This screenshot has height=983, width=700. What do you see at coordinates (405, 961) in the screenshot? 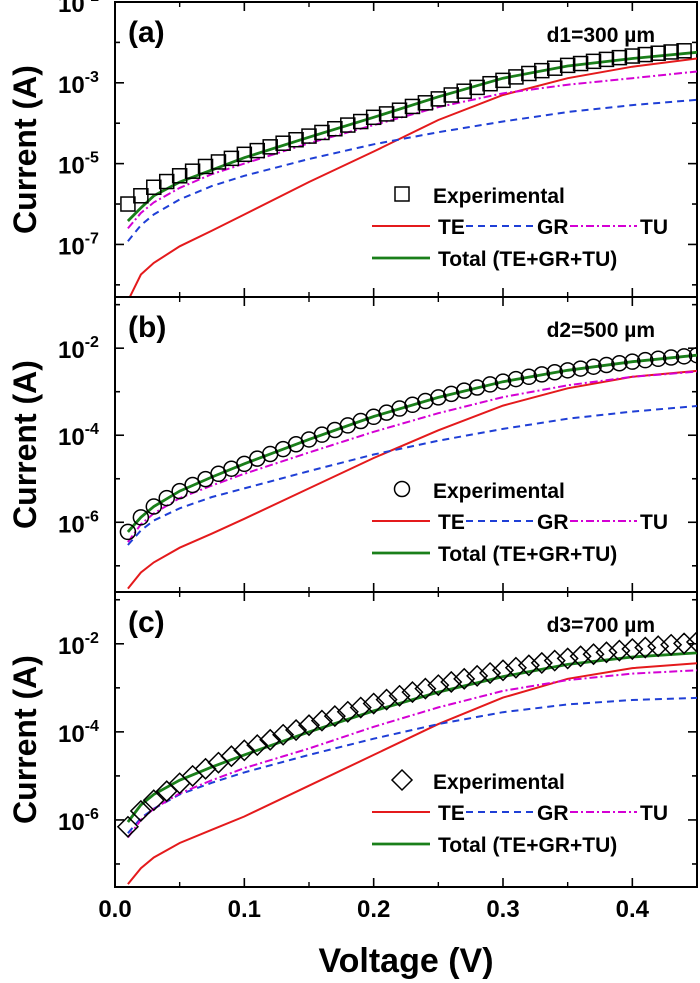
I see `x-axis-label: Voltage (V)` at bounding box center [405, 961].